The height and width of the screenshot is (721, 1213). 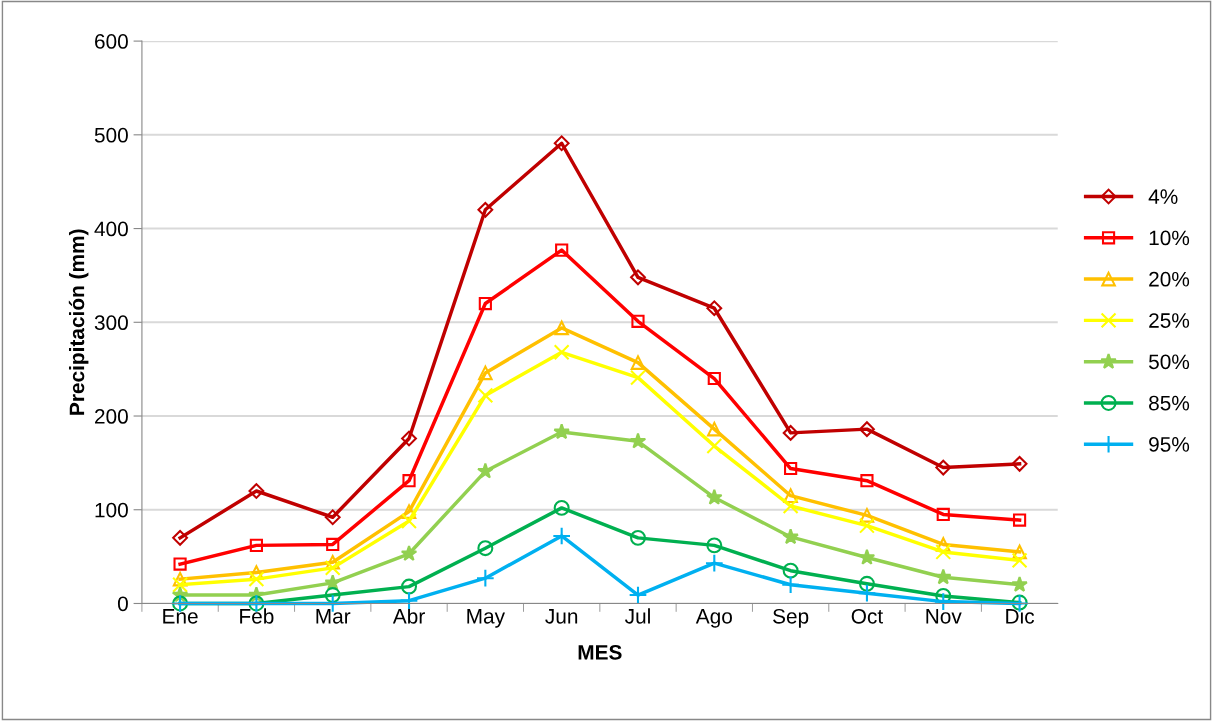 I want to click on legend-label: 4%, so click(x=1163, y=196).